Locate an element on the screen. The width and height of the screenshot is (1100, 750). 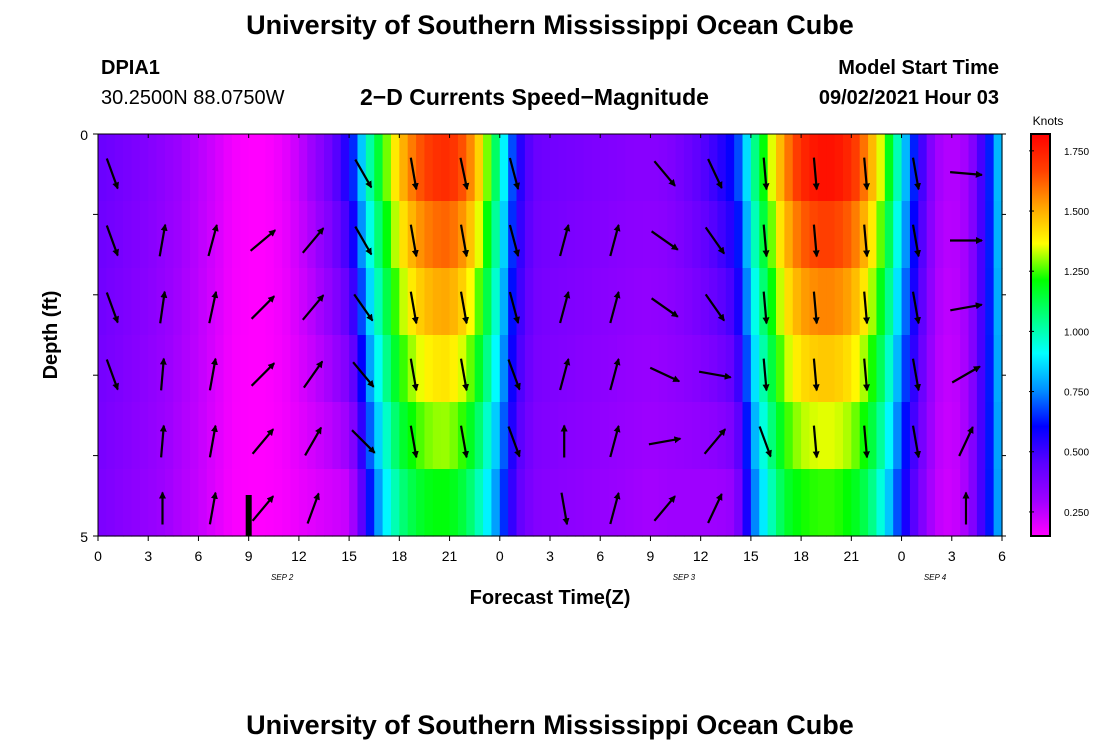
model-start-label: Model Start Time is located at coordinates (918, 68).